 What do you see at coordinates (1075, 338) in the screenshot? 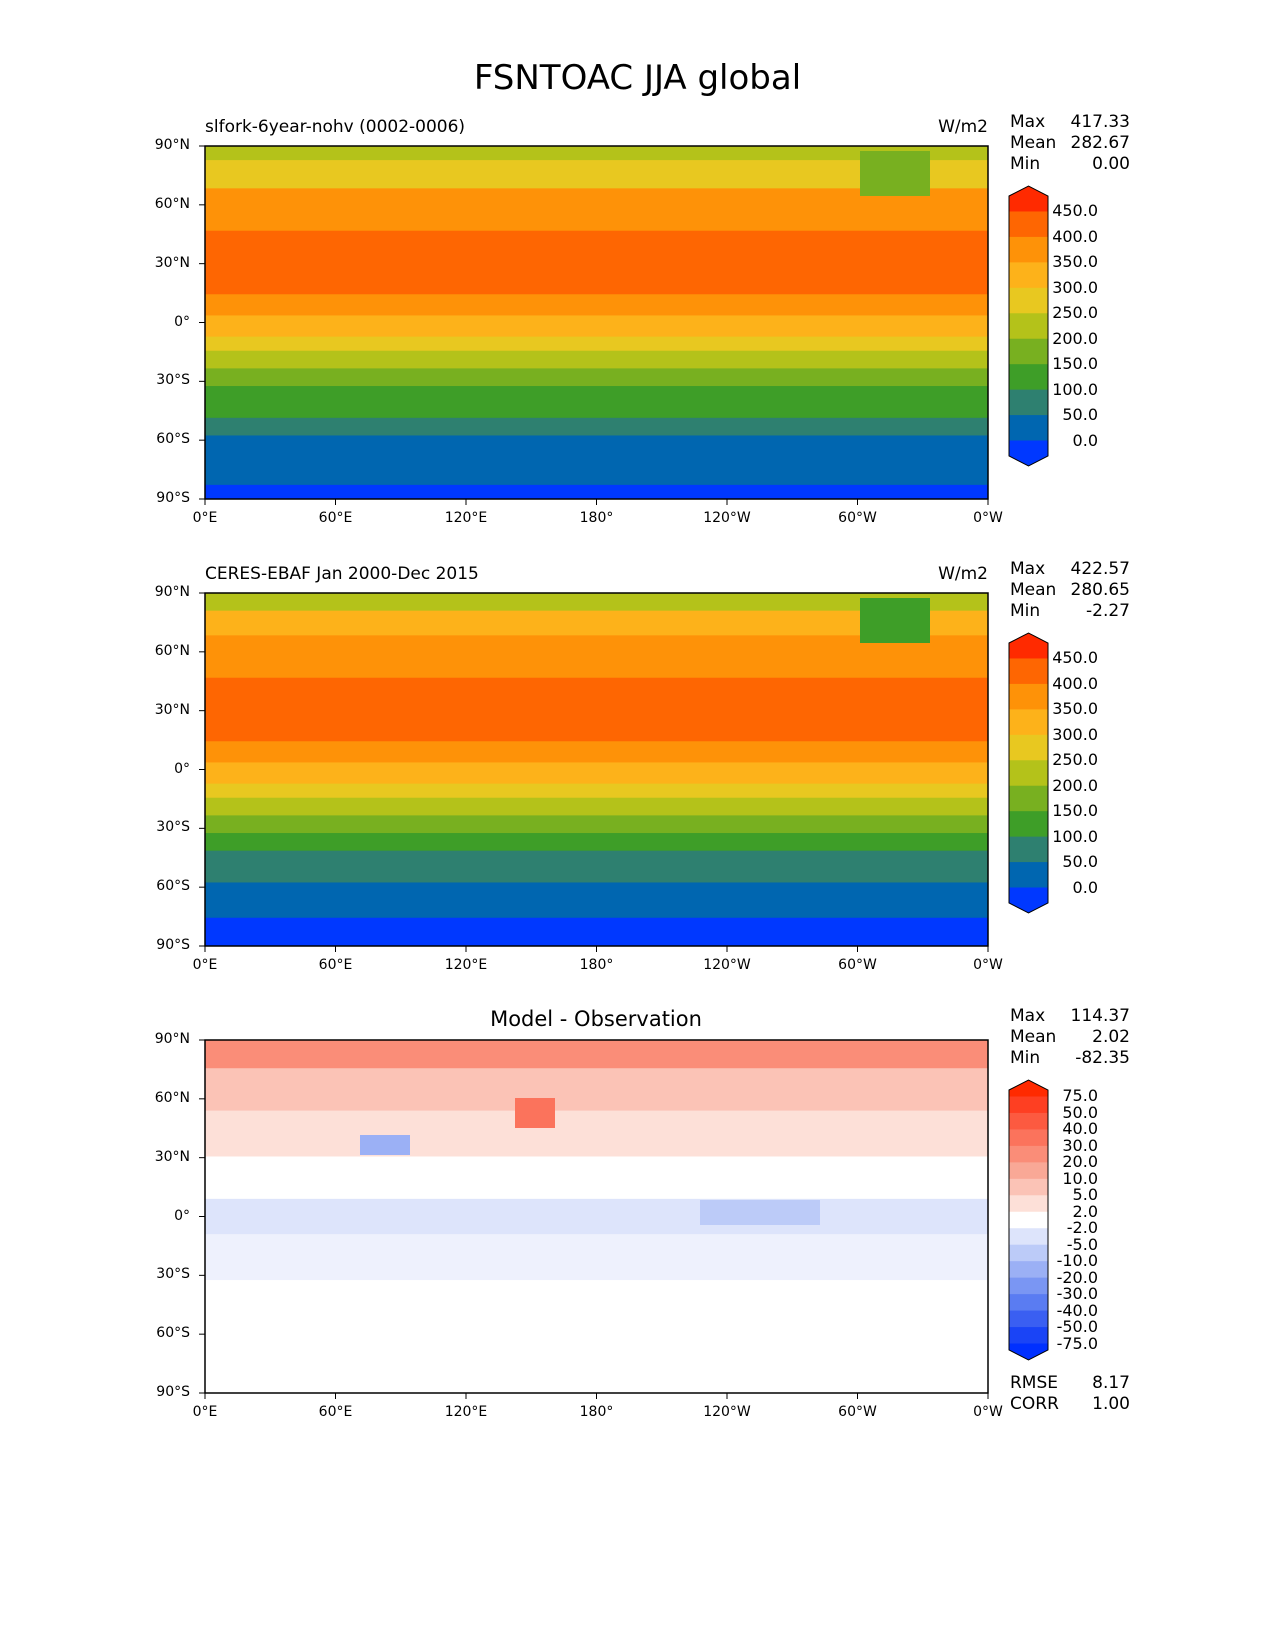
I see `colorbar-label: 200.0` at bounding box center [1075, 338].